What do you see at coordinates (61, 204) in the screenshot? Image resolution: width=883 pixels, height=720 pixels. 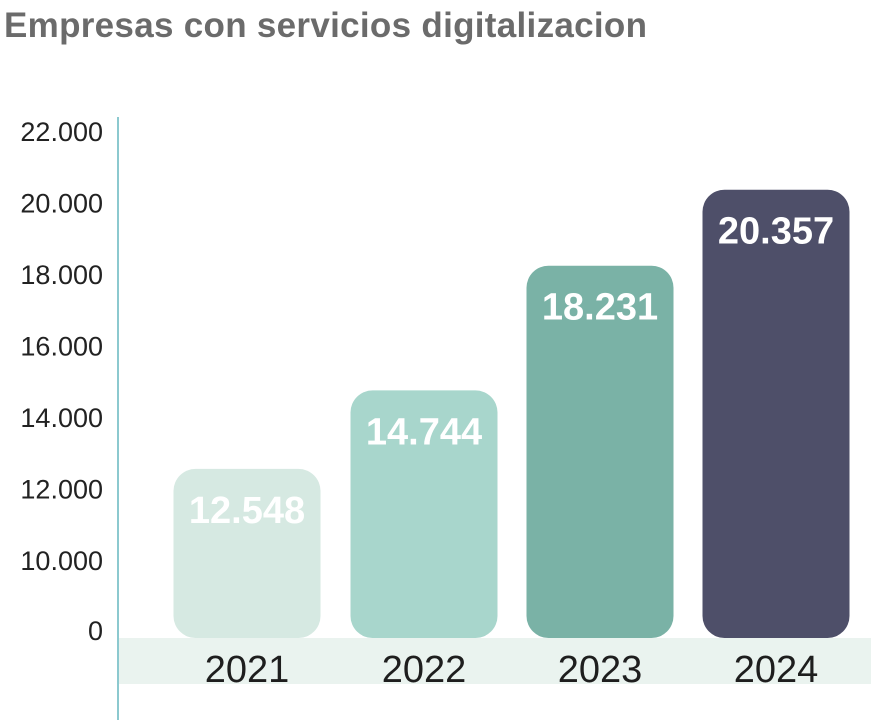 I see `y-tick-label: 20.000` at bounding box center [61, 204].